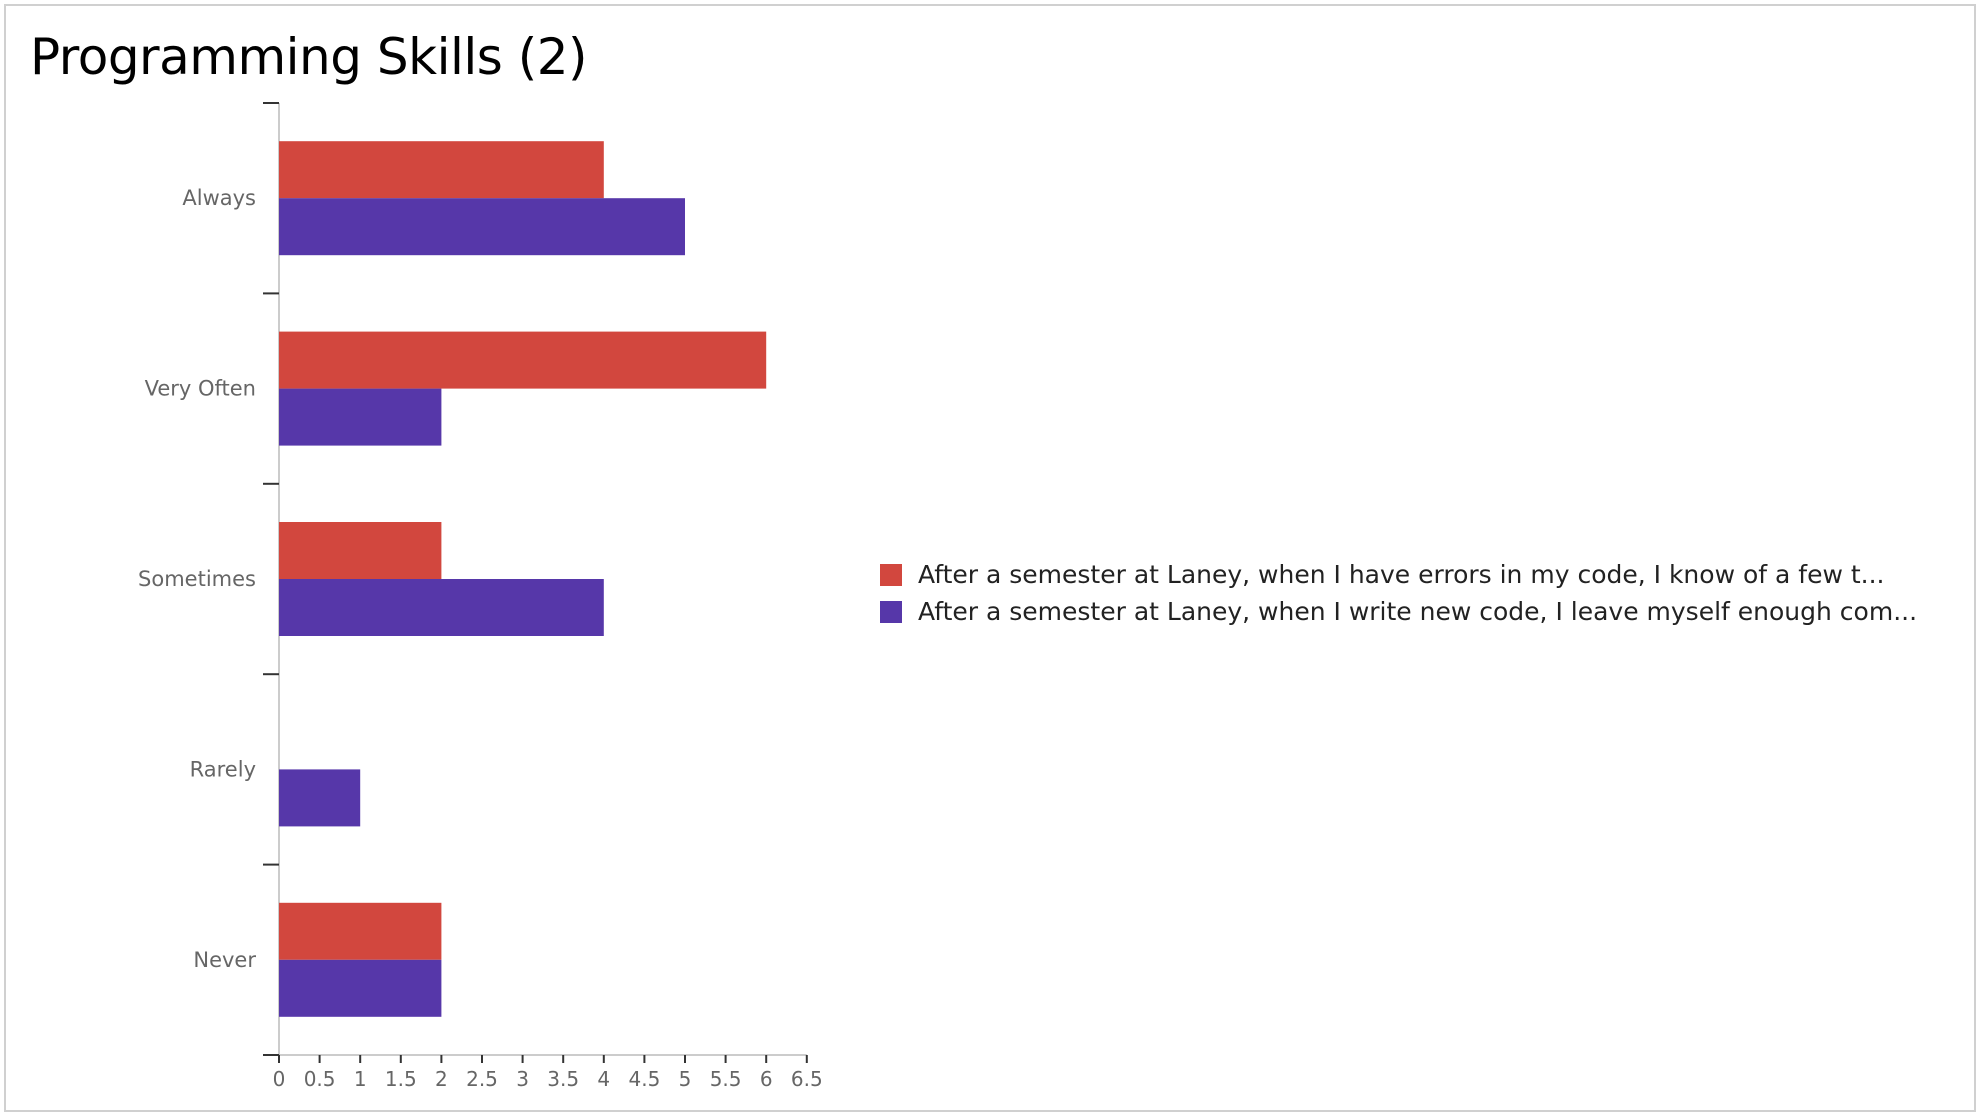  I want to click on x-tick-label: 5.5, so click(726, 1079).